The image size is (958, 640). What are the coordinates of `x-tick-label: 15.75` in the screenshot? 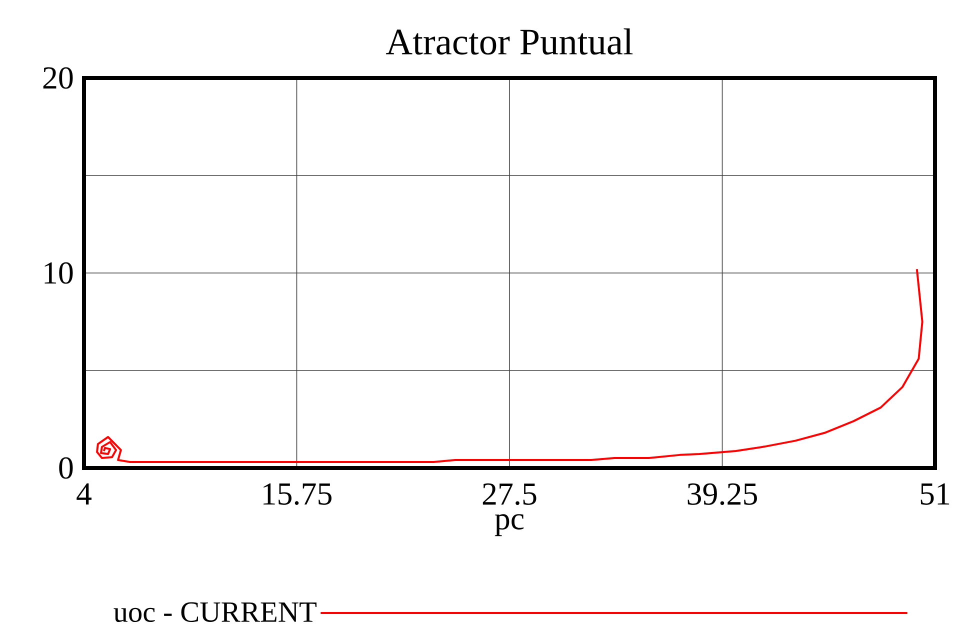 It's located at (298, 494).